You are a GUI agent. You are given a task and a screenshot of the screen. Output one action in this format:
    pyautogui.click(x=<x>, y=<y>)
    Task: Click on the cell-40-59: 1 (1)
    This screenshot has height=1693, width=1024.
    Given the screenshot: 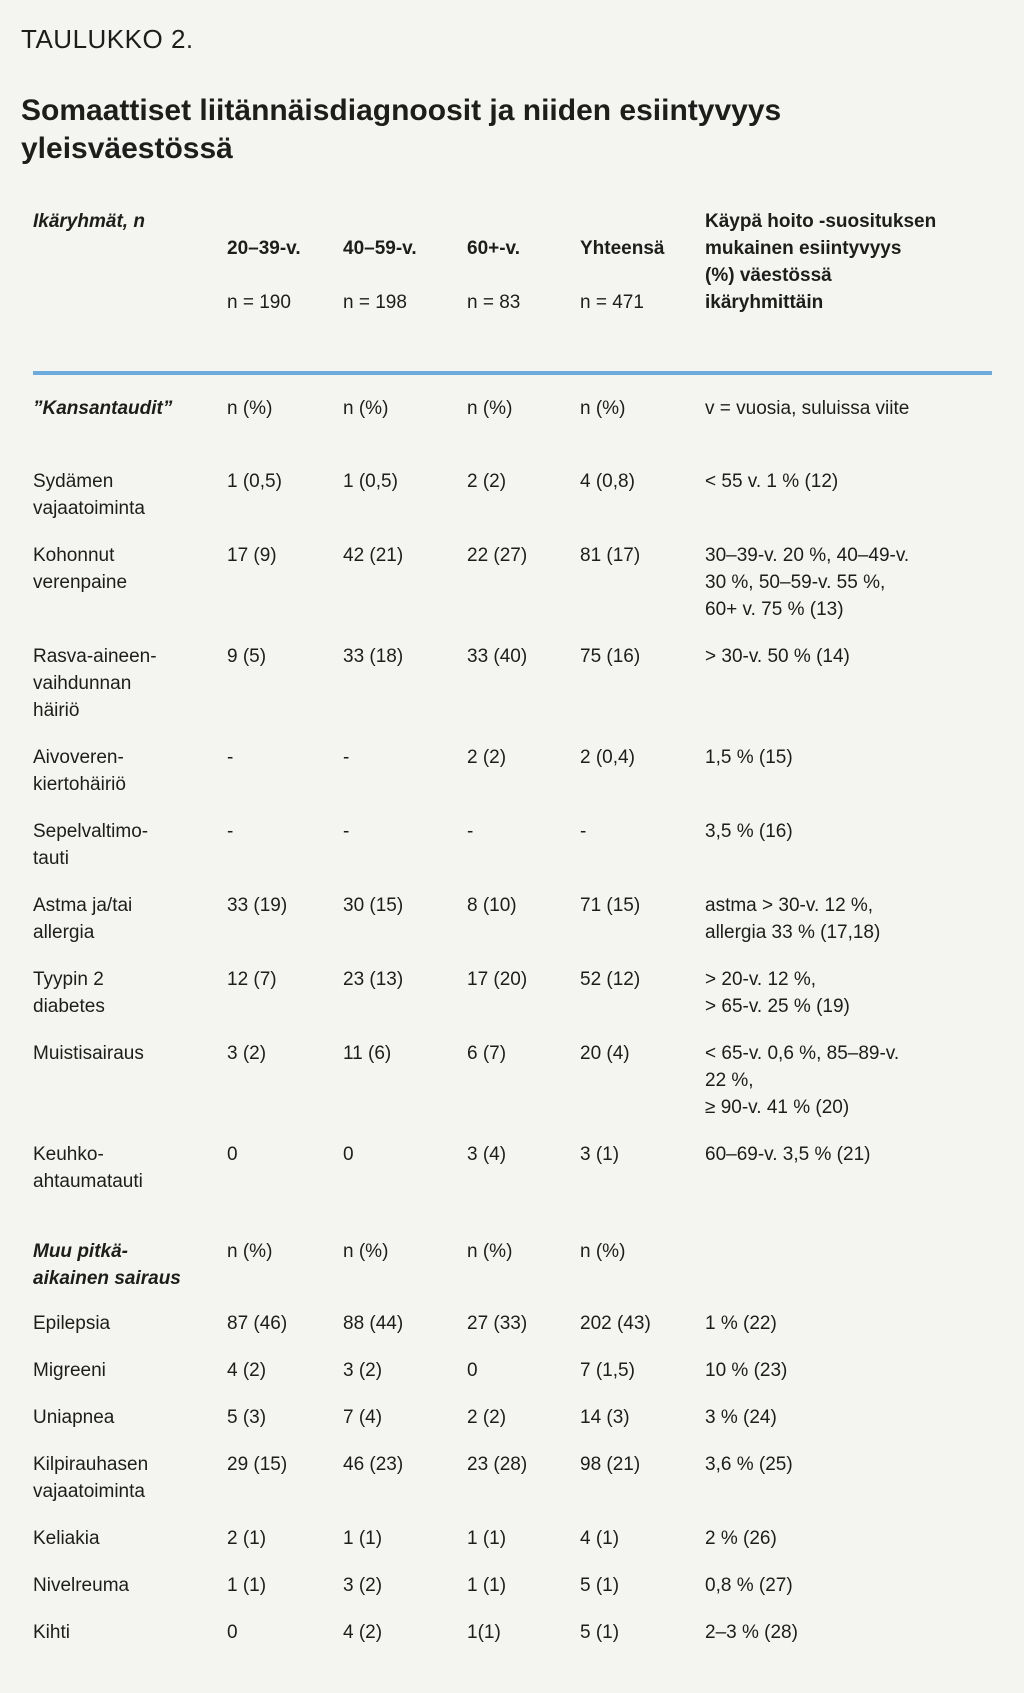 What is the action you would take?
    pyautogui.click(x=363, y=1539)
    